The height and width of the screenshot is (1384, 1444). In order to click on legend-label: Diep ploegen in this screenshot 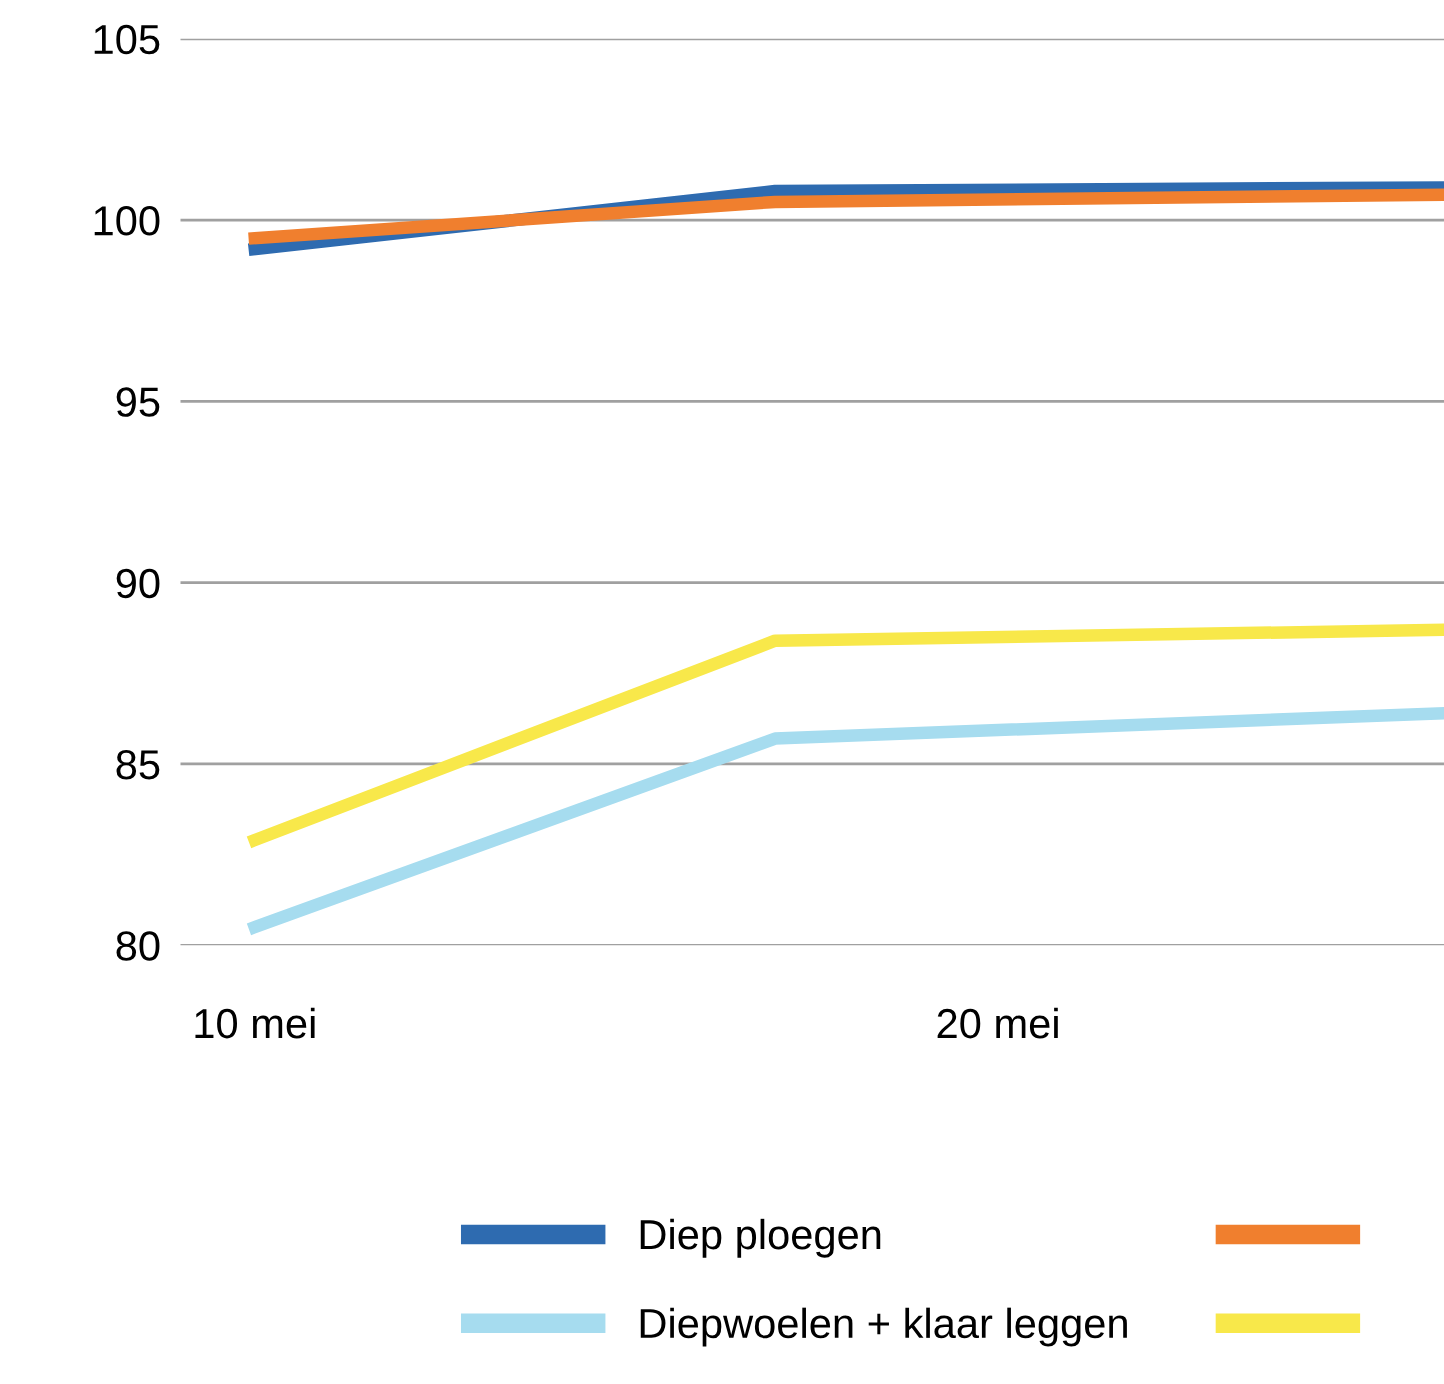, I will do `click(760, 1238)`.